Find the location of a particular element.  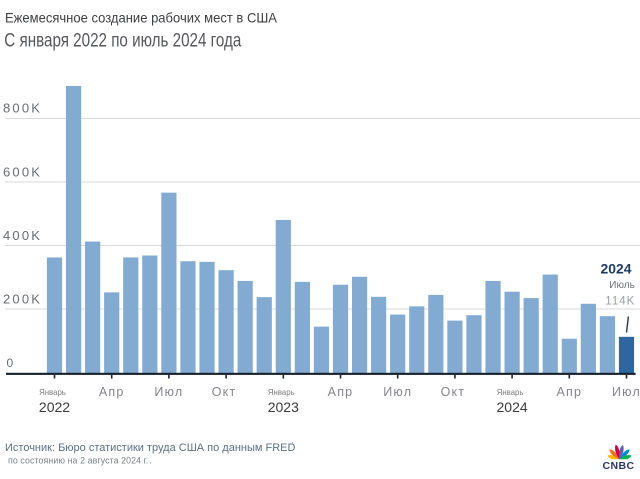

svg-text: 400K is located at coordinates (22, 235).